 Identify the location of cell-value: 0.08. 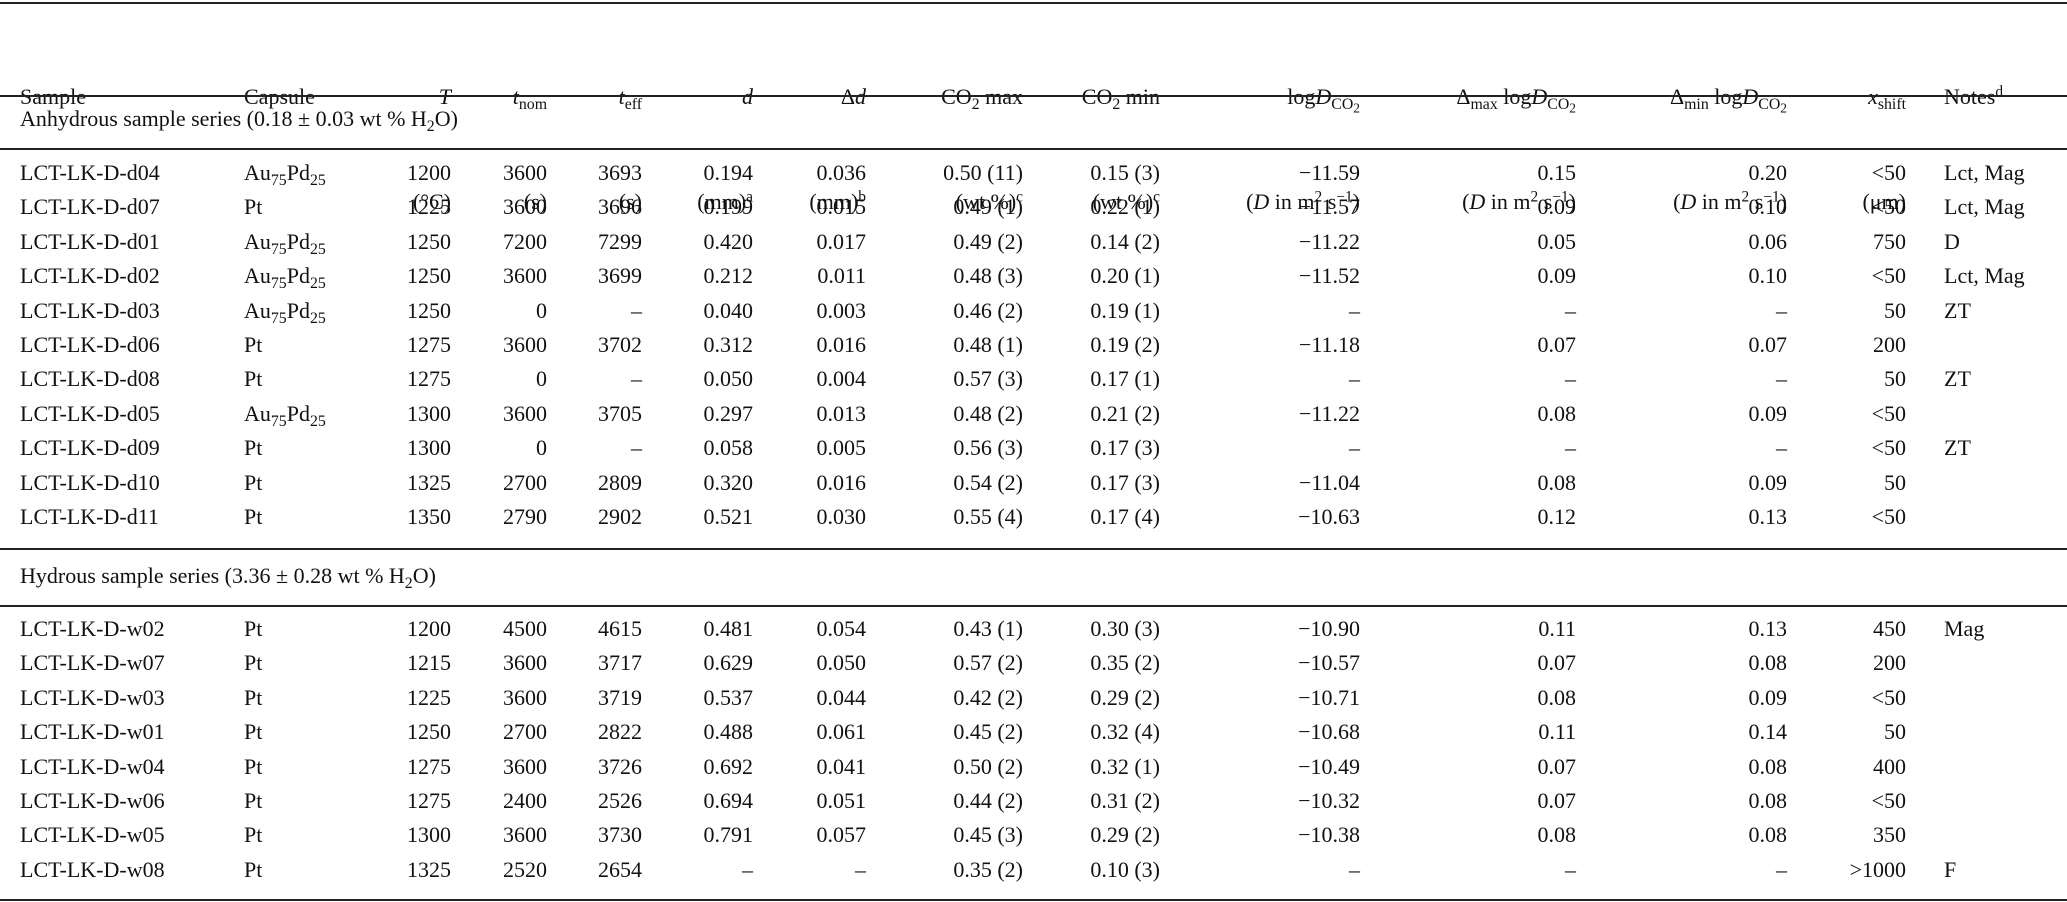
(1768, 663).